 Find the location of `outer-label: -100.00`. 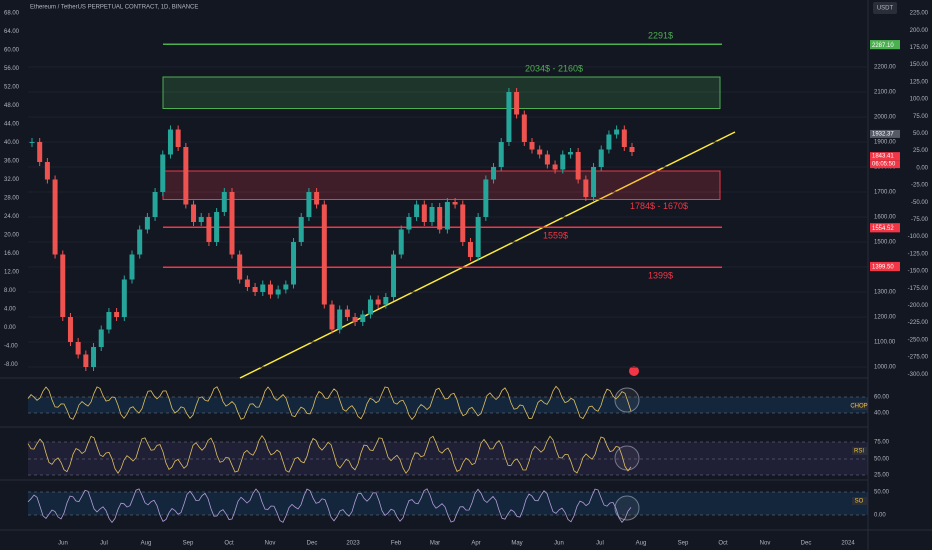

outer-label: -100.00 is located at coordinates (918, 237).